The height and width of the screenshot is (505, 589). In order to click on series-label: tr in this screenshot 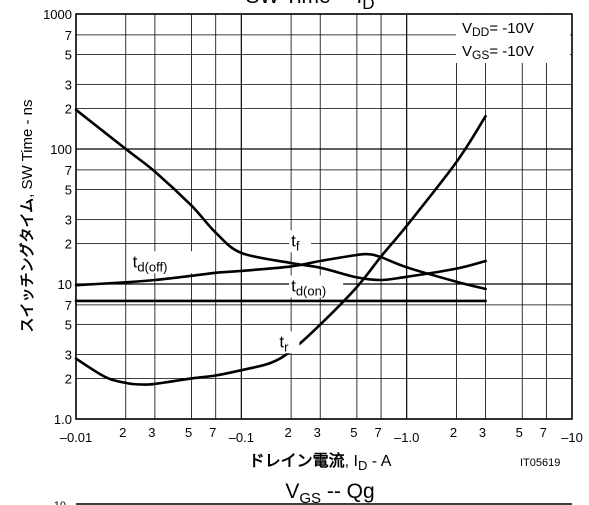, I will do `click(284, 343)`.